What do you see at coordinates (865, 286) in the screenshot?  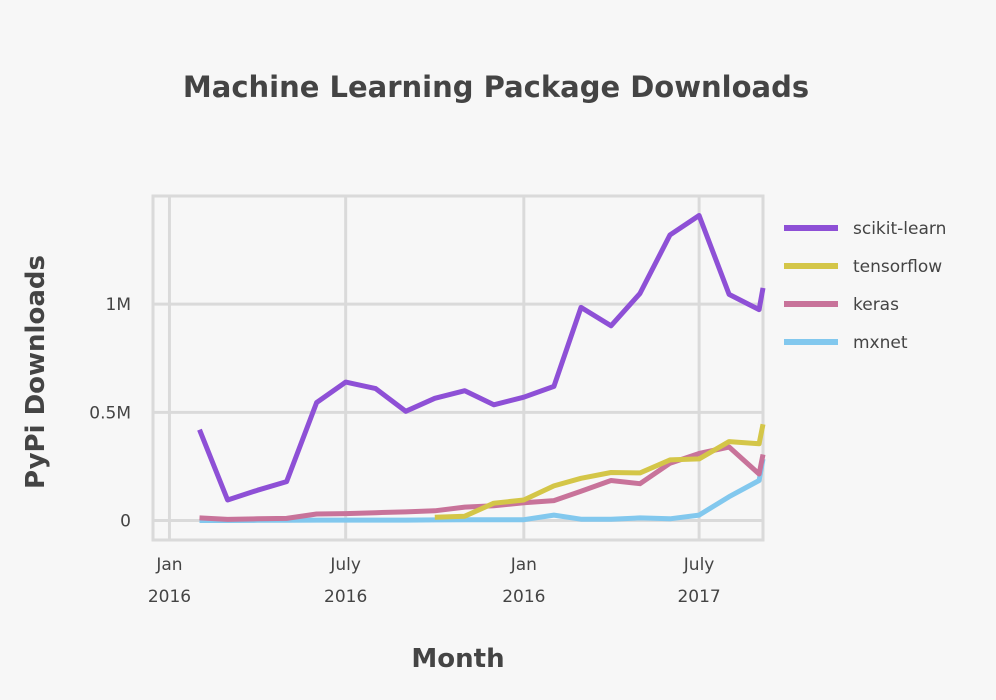 I see `legend: scikit-learn tensorflow keras mxnet` at bounding box center [865, 286].